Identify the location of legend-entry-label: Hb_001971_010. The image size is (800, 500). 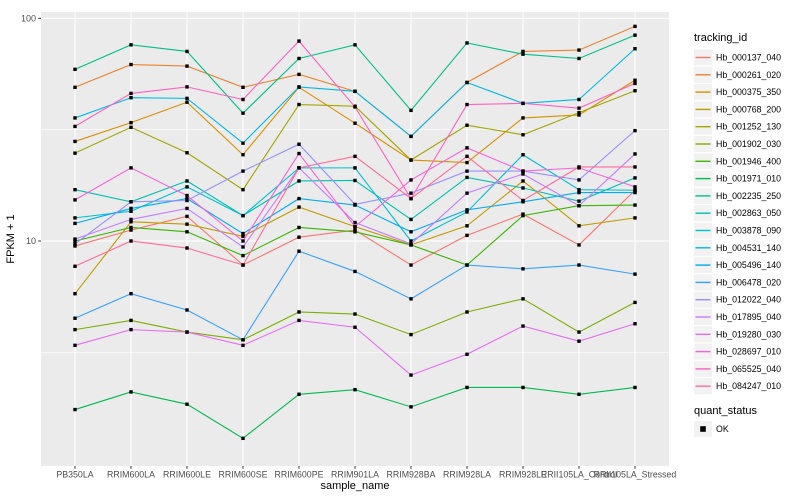
(748, 179).